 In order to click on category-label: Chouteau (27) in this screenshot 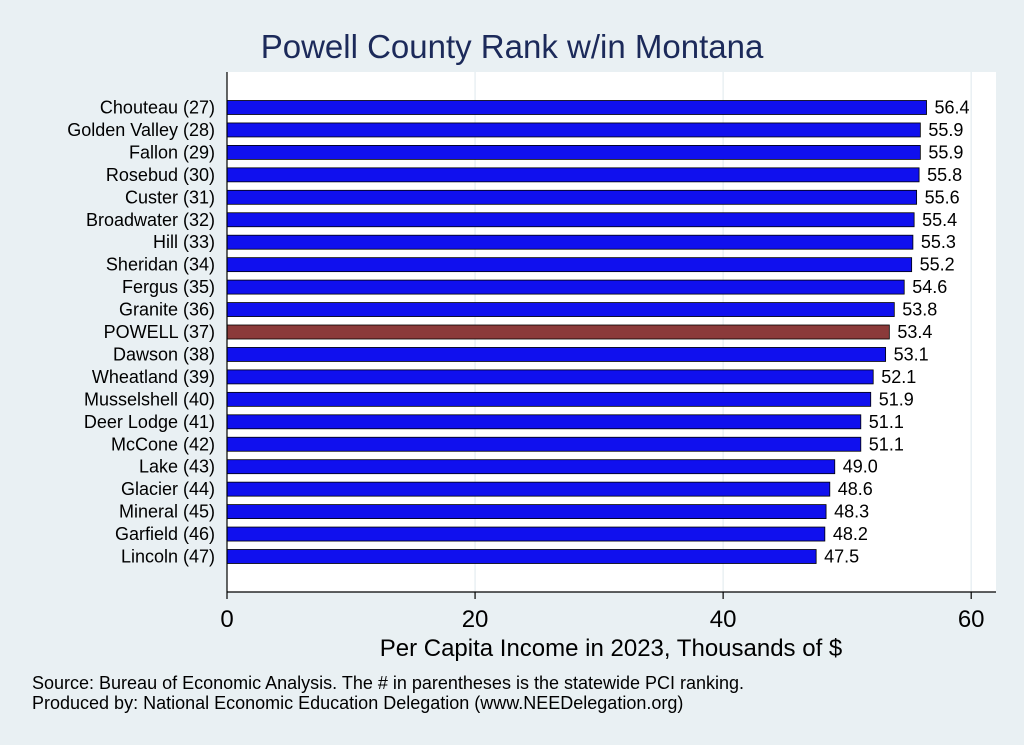, I will do `click(157, 108)`.